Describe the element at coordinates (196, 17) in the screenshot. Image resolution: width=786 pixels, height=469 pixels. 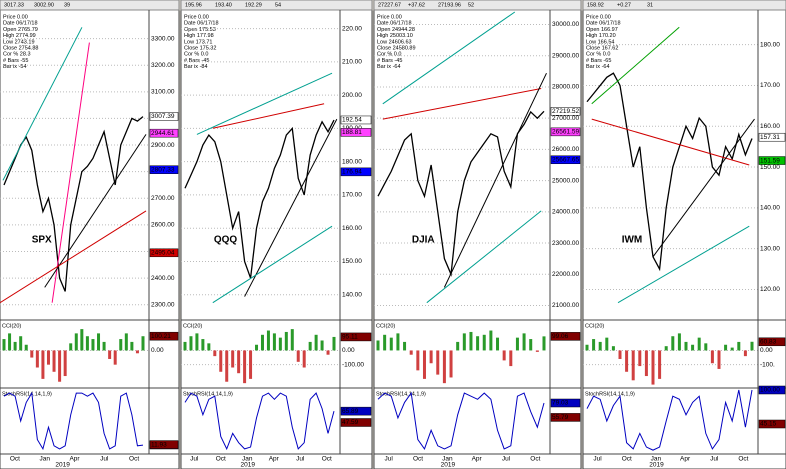
I see `info-line: Price 0.00` at that location.